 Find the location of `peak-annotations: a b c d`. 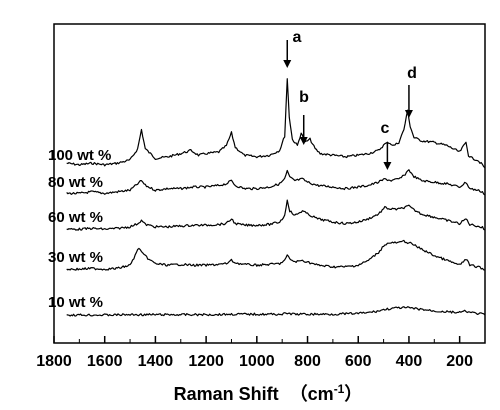

peak-annotations: a b c d is located at coordinates (350, 99).